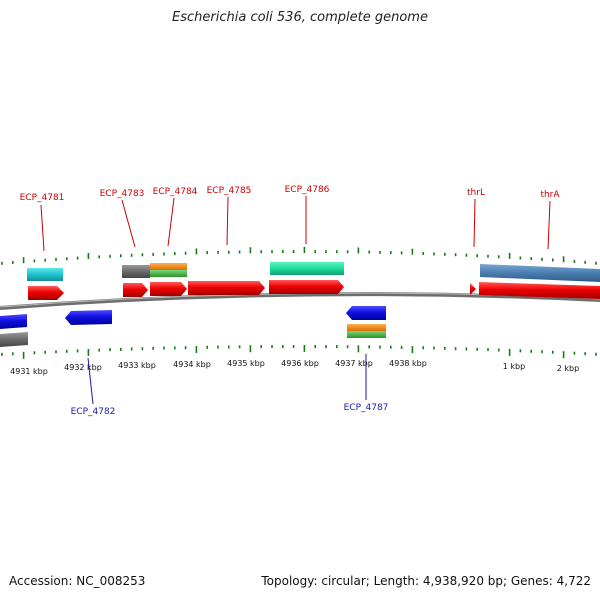  Describe the element at coordinates (175, 192) in the screenshot. I see `gene-label-ECP_4784: ECP_4784` at that location.